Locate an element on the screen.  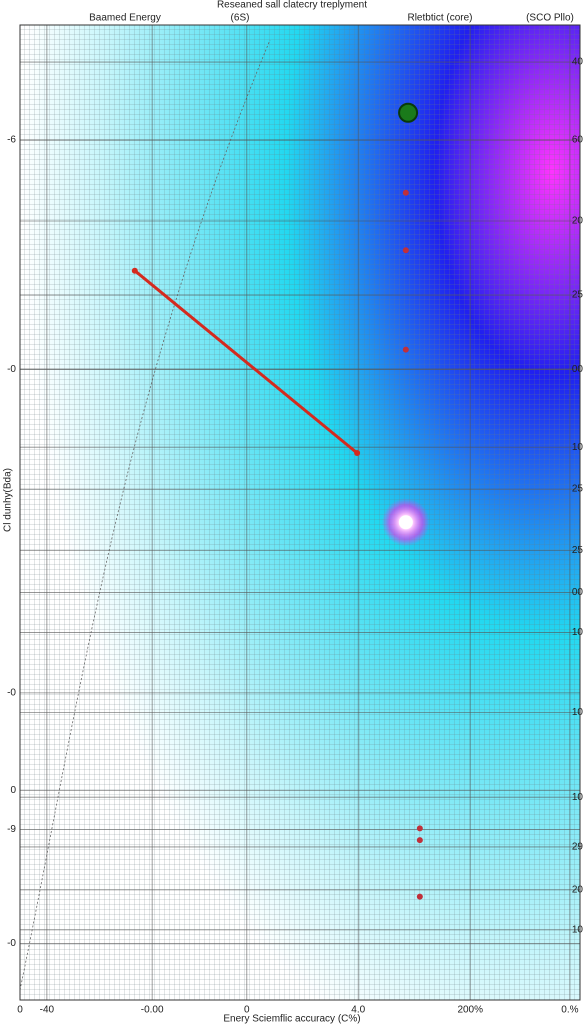
y-axis-label: Cl dunhy(Bda) is located at coordinates (8, 500).